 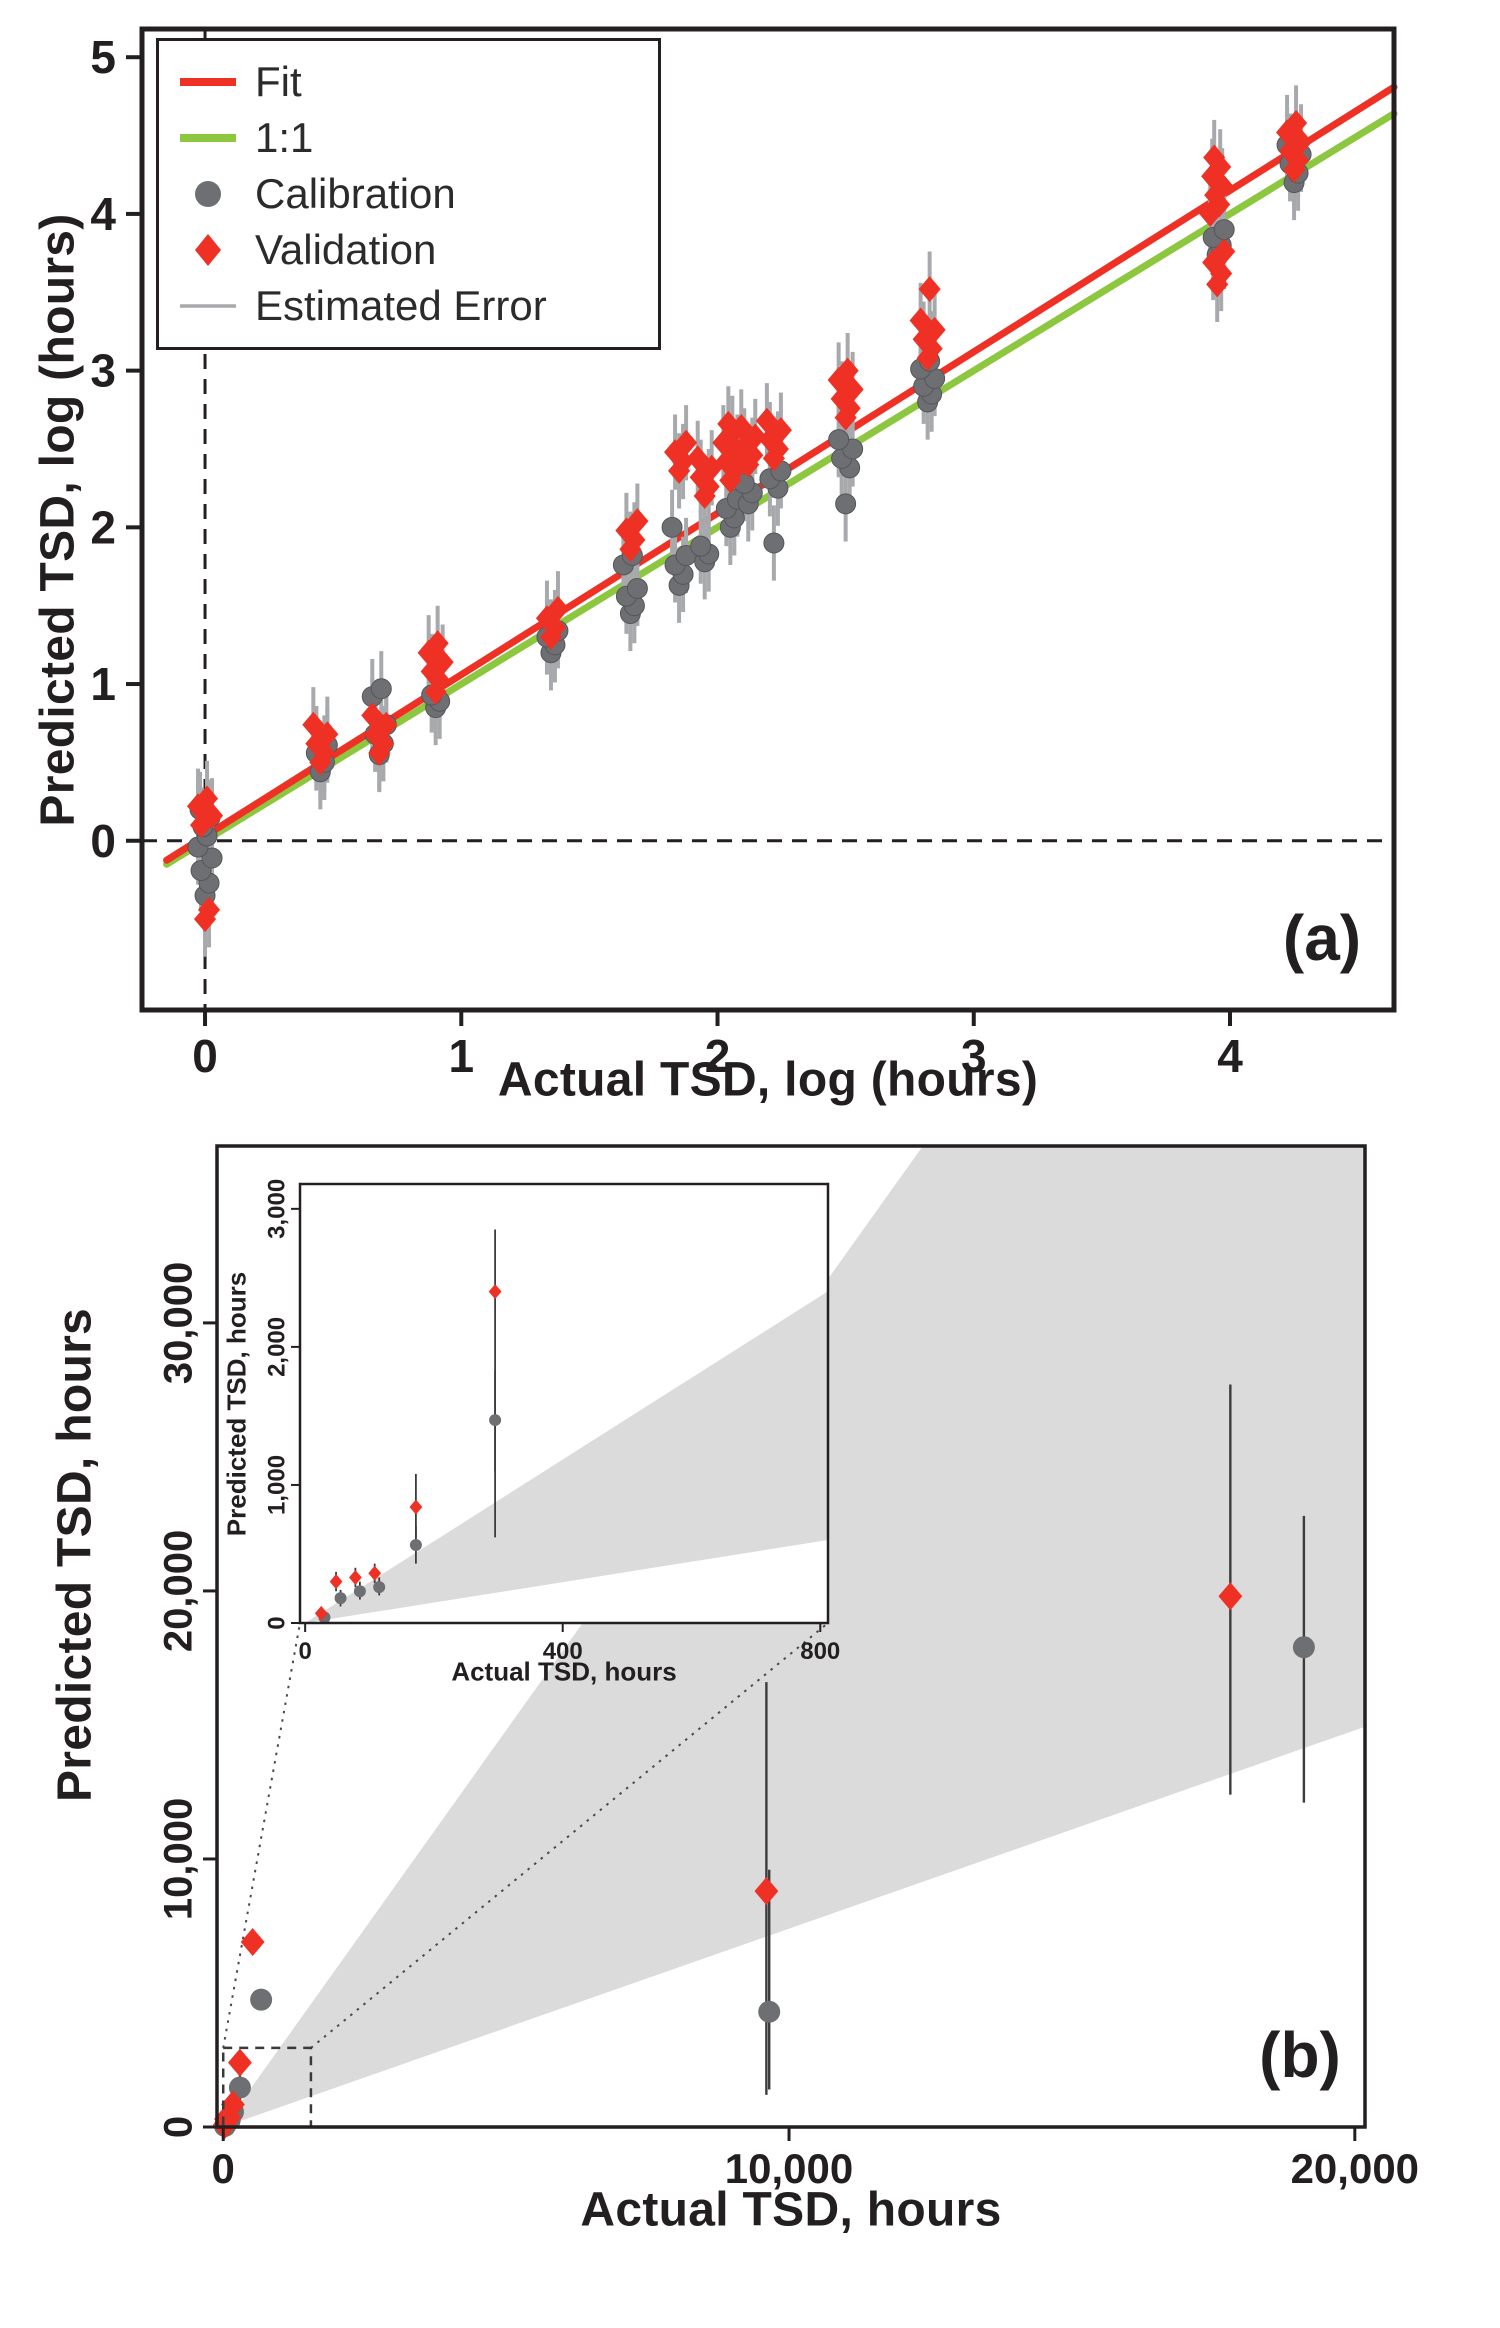 What do you see at coordinates (276, 1209) in the screenshot?
I see `inset-y-tick-label: 3,000` at bounding box center [276, 1209].